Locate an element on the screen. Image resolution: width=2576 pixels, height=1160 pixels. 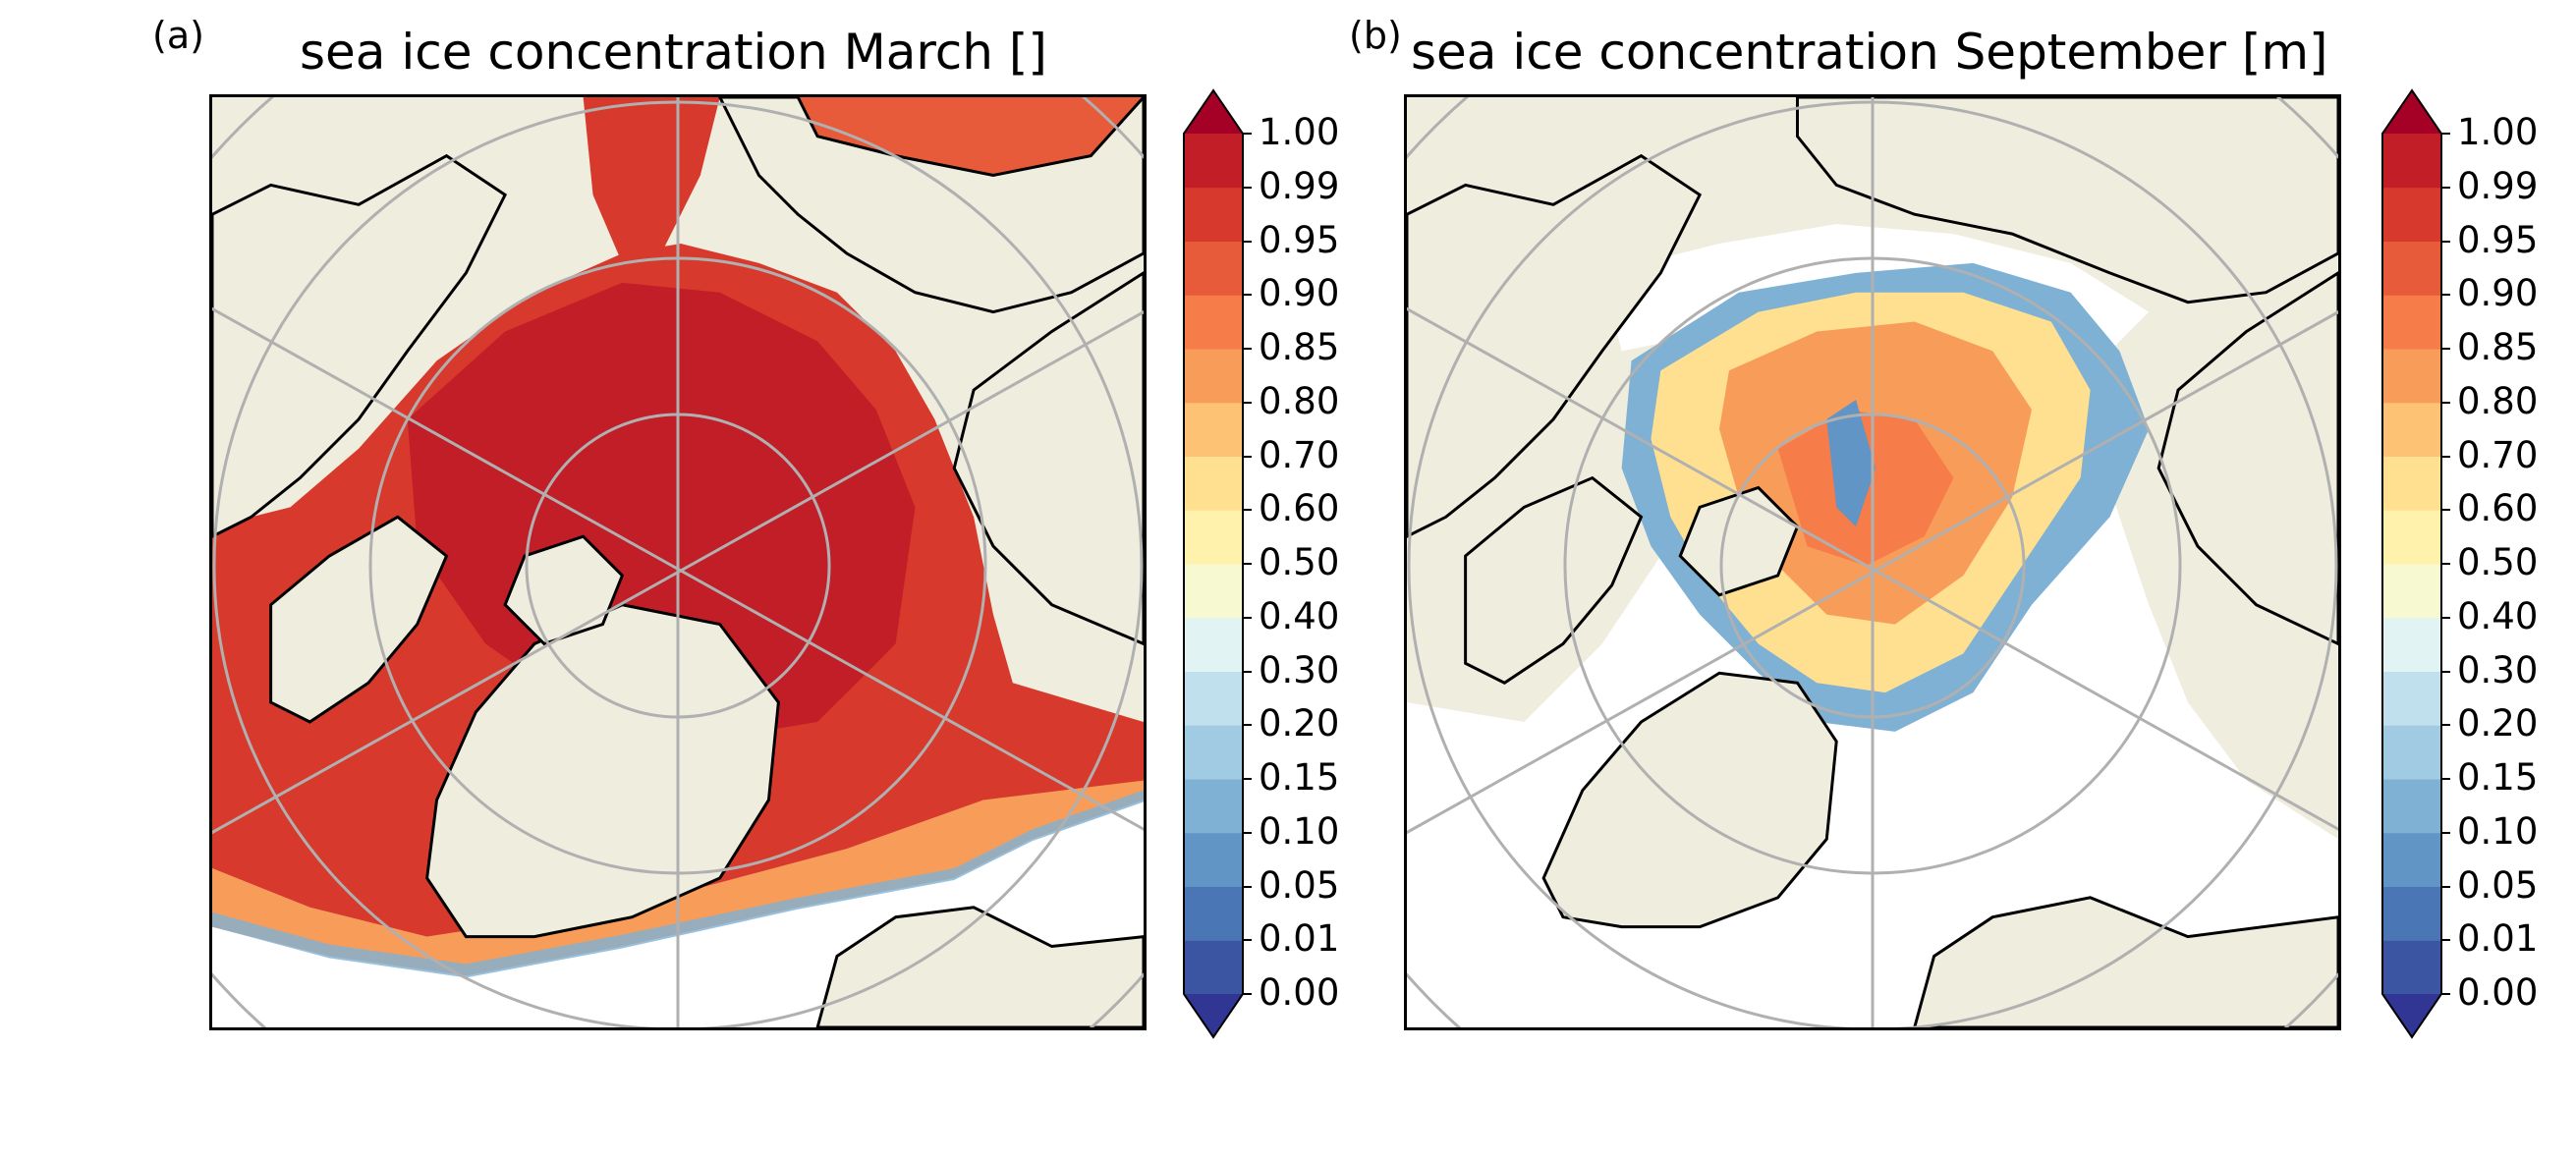
land-north-america is located at coordinates (1555, 345).